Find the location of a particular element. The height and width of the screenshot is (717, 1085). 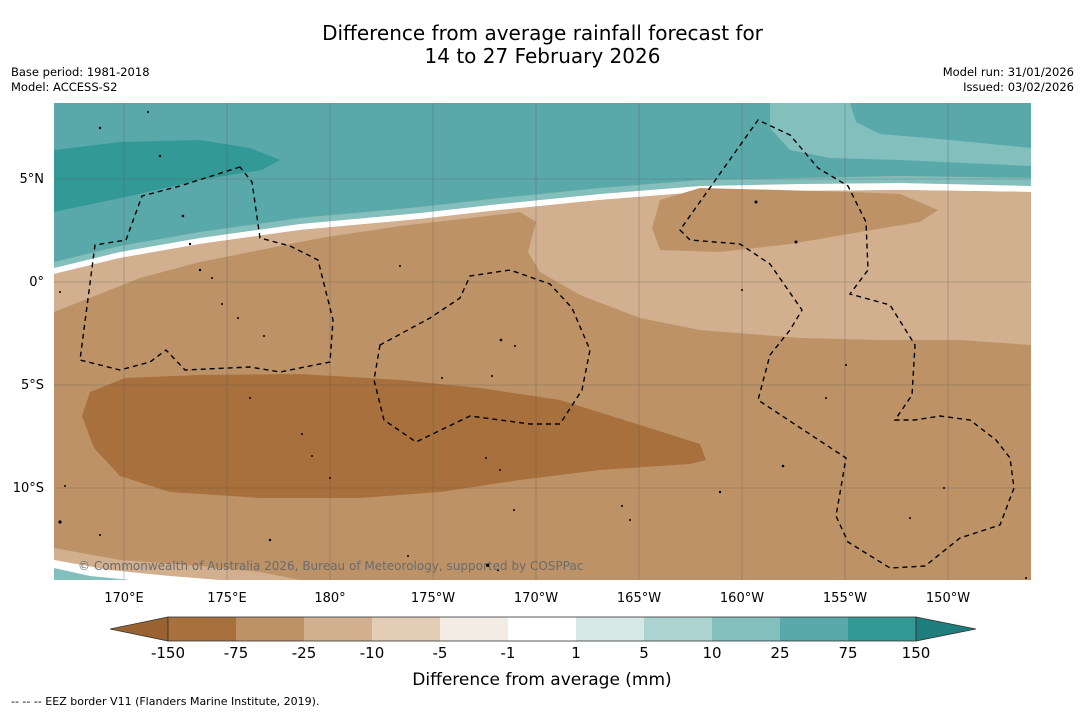

colorbar-extend-above is located at coordinates (946, 629).